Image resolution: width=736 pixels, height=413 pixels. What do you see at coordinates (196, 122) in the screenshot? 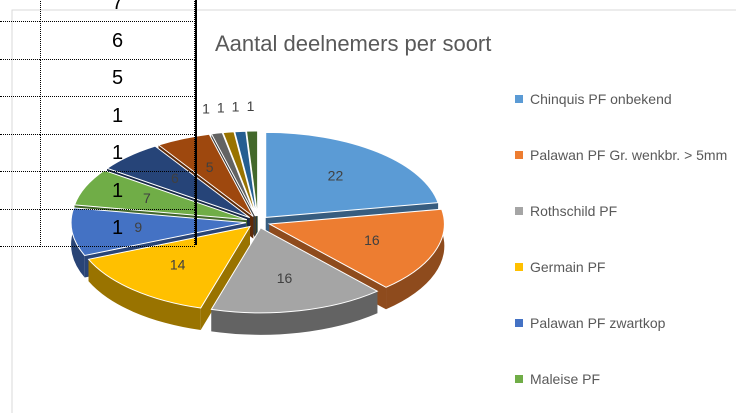
I see `table-border` at bounding box center [196, 122].